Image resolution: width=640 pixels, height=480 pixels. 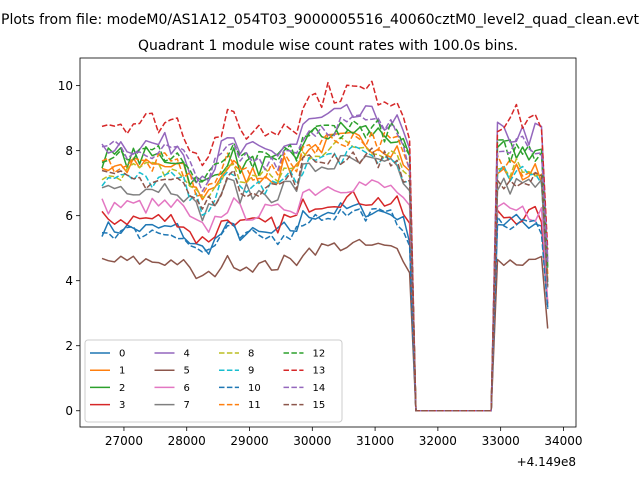 I want to click on legend-label-15: 15, so click(x=319, y=405).